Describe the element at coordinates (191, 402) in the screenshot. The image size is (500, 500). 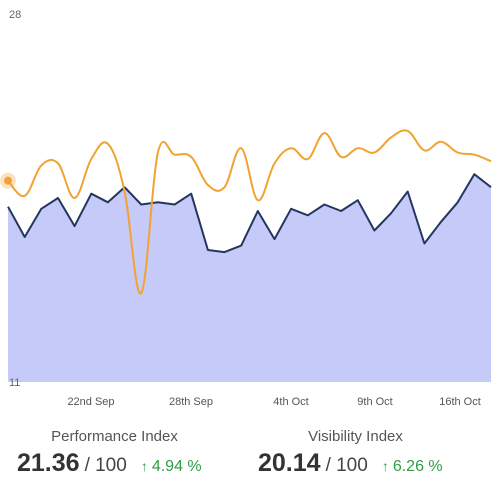
I see `x-tick-label: 28th Sep` at that location.